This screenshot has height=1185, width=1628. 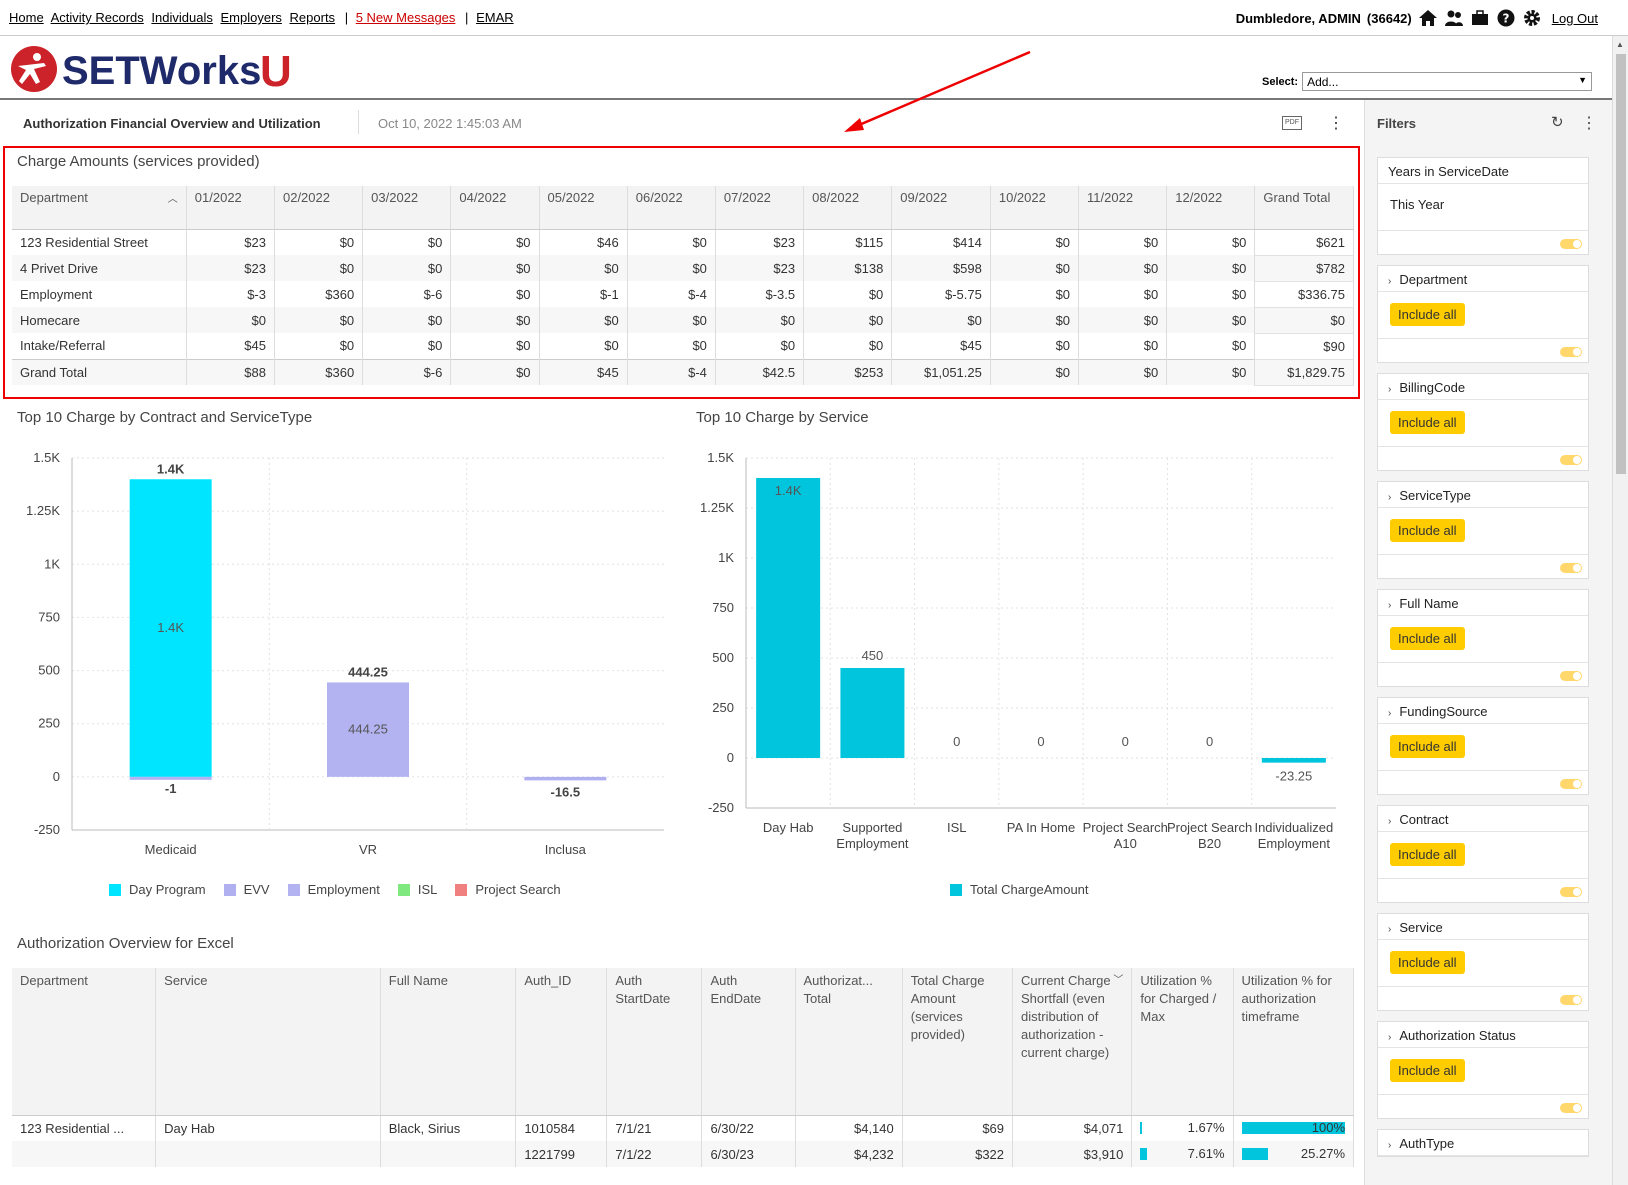 I want to click on nav-reports-link: Reports, so click(x=312, y=17).